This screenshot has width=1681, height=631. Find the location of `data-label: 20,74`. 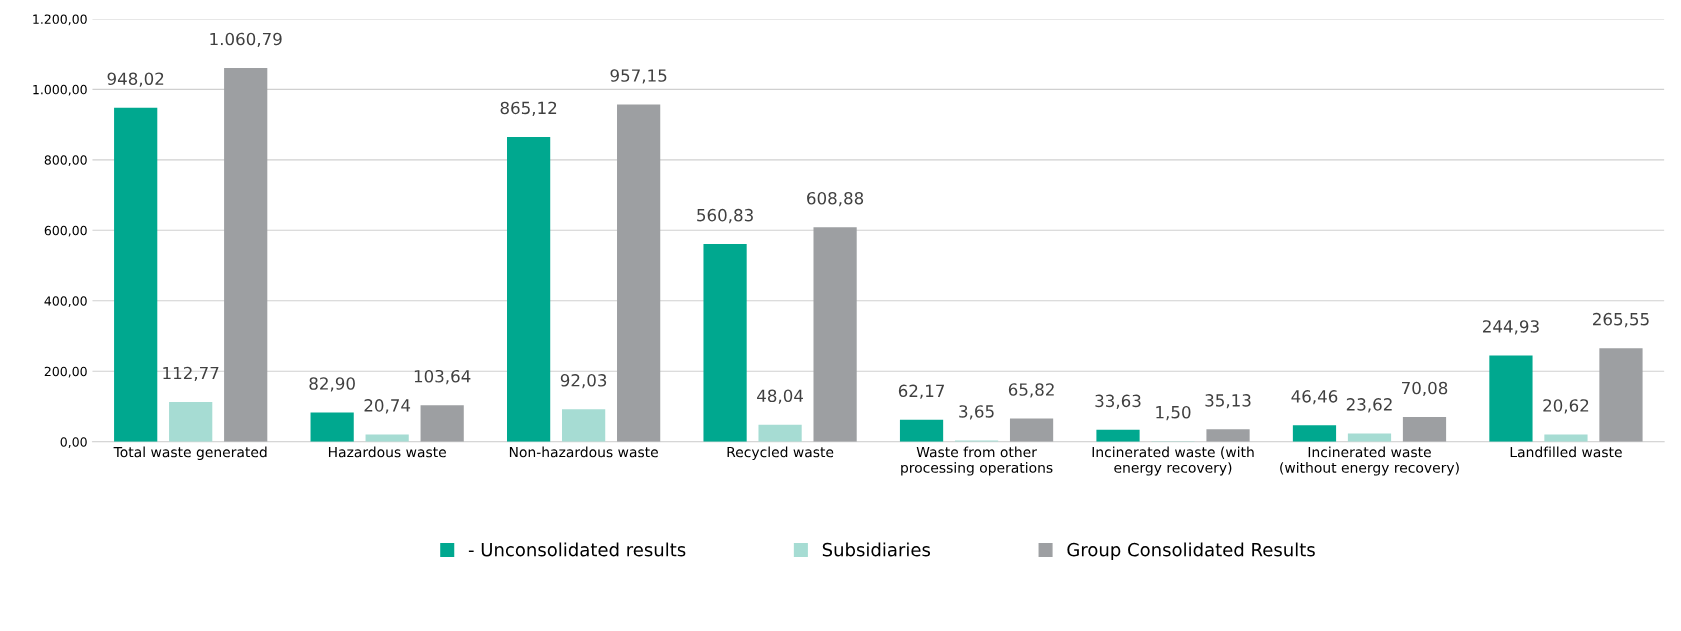

data-label: 20,74 is located at coordinates (387, 406).